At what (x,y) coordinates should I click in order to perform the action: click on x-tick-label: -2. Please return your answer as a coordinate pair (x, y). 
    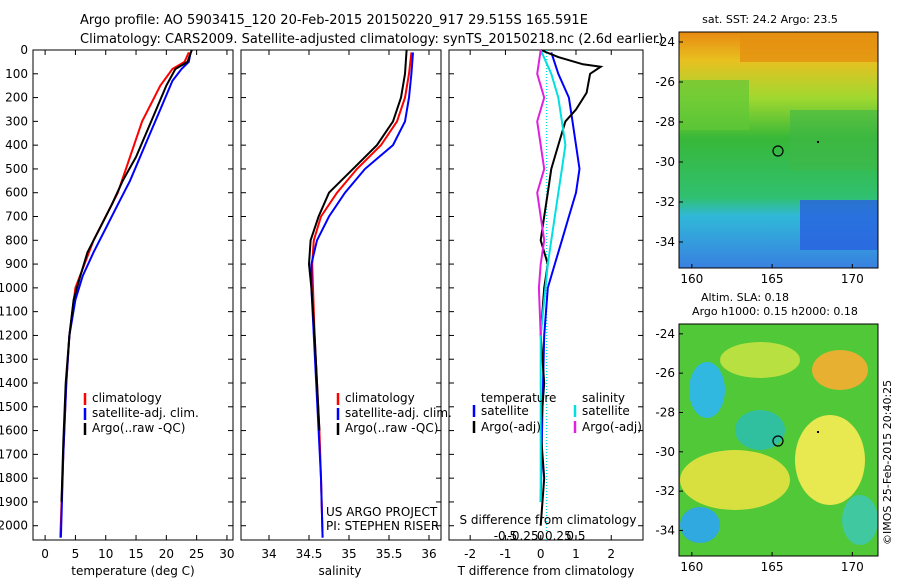
    Looking at the image, I should click on (470, 554).